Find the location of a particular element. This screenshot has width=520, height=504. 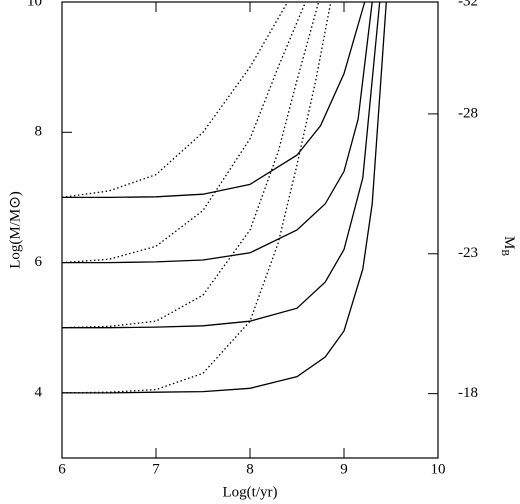

y2-label-sub: B is located at coordinates (504, 252).